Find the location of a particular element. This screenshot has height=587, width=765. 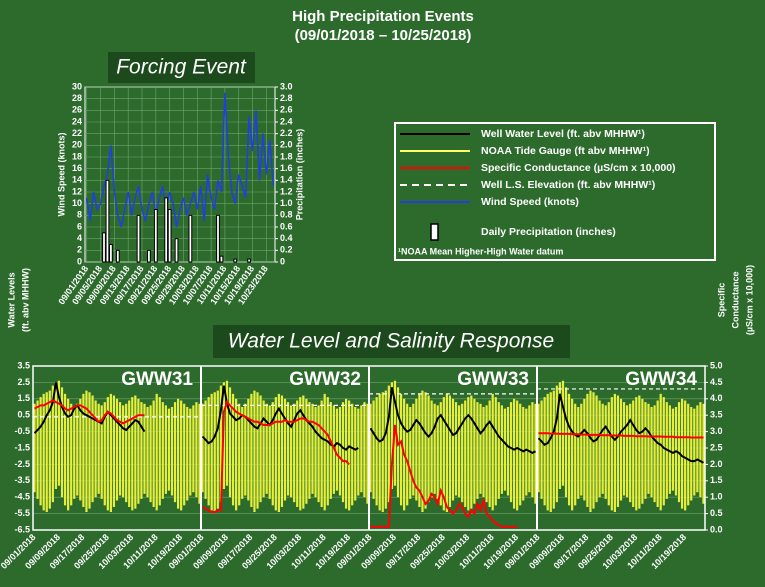

y-tick-label: 3.5 is located at coordinates (23, 365).